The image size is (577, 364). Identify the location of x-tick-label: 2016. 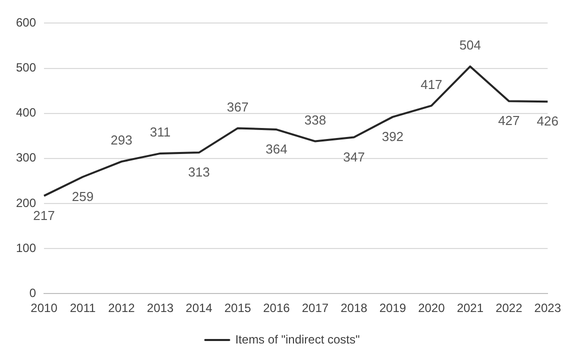
(276, 308).